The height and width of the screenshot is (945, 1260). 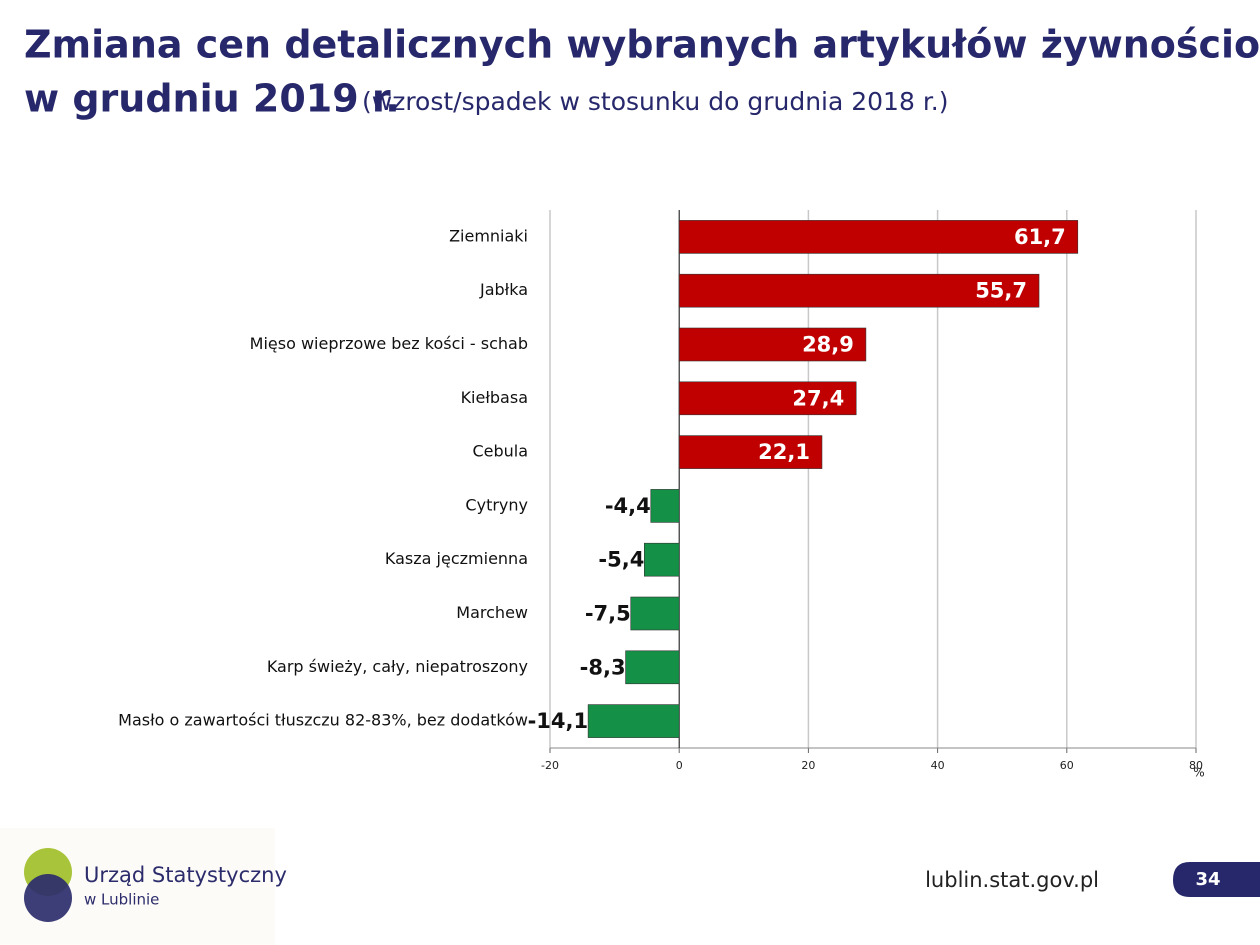 What do you see at coordinates (500, 451) in the screenshot?
I see `y-tick-label: Cebula` at bounding box center [500, 451].